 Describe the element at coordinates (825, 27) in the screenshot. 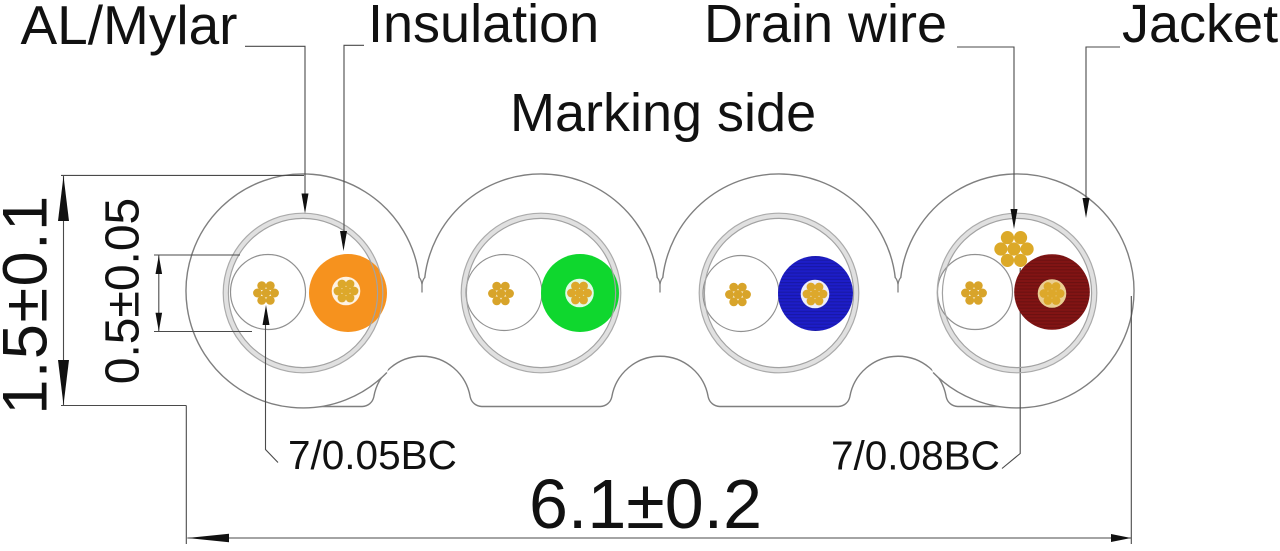

I see `svg-text: Drain wire` at that location.